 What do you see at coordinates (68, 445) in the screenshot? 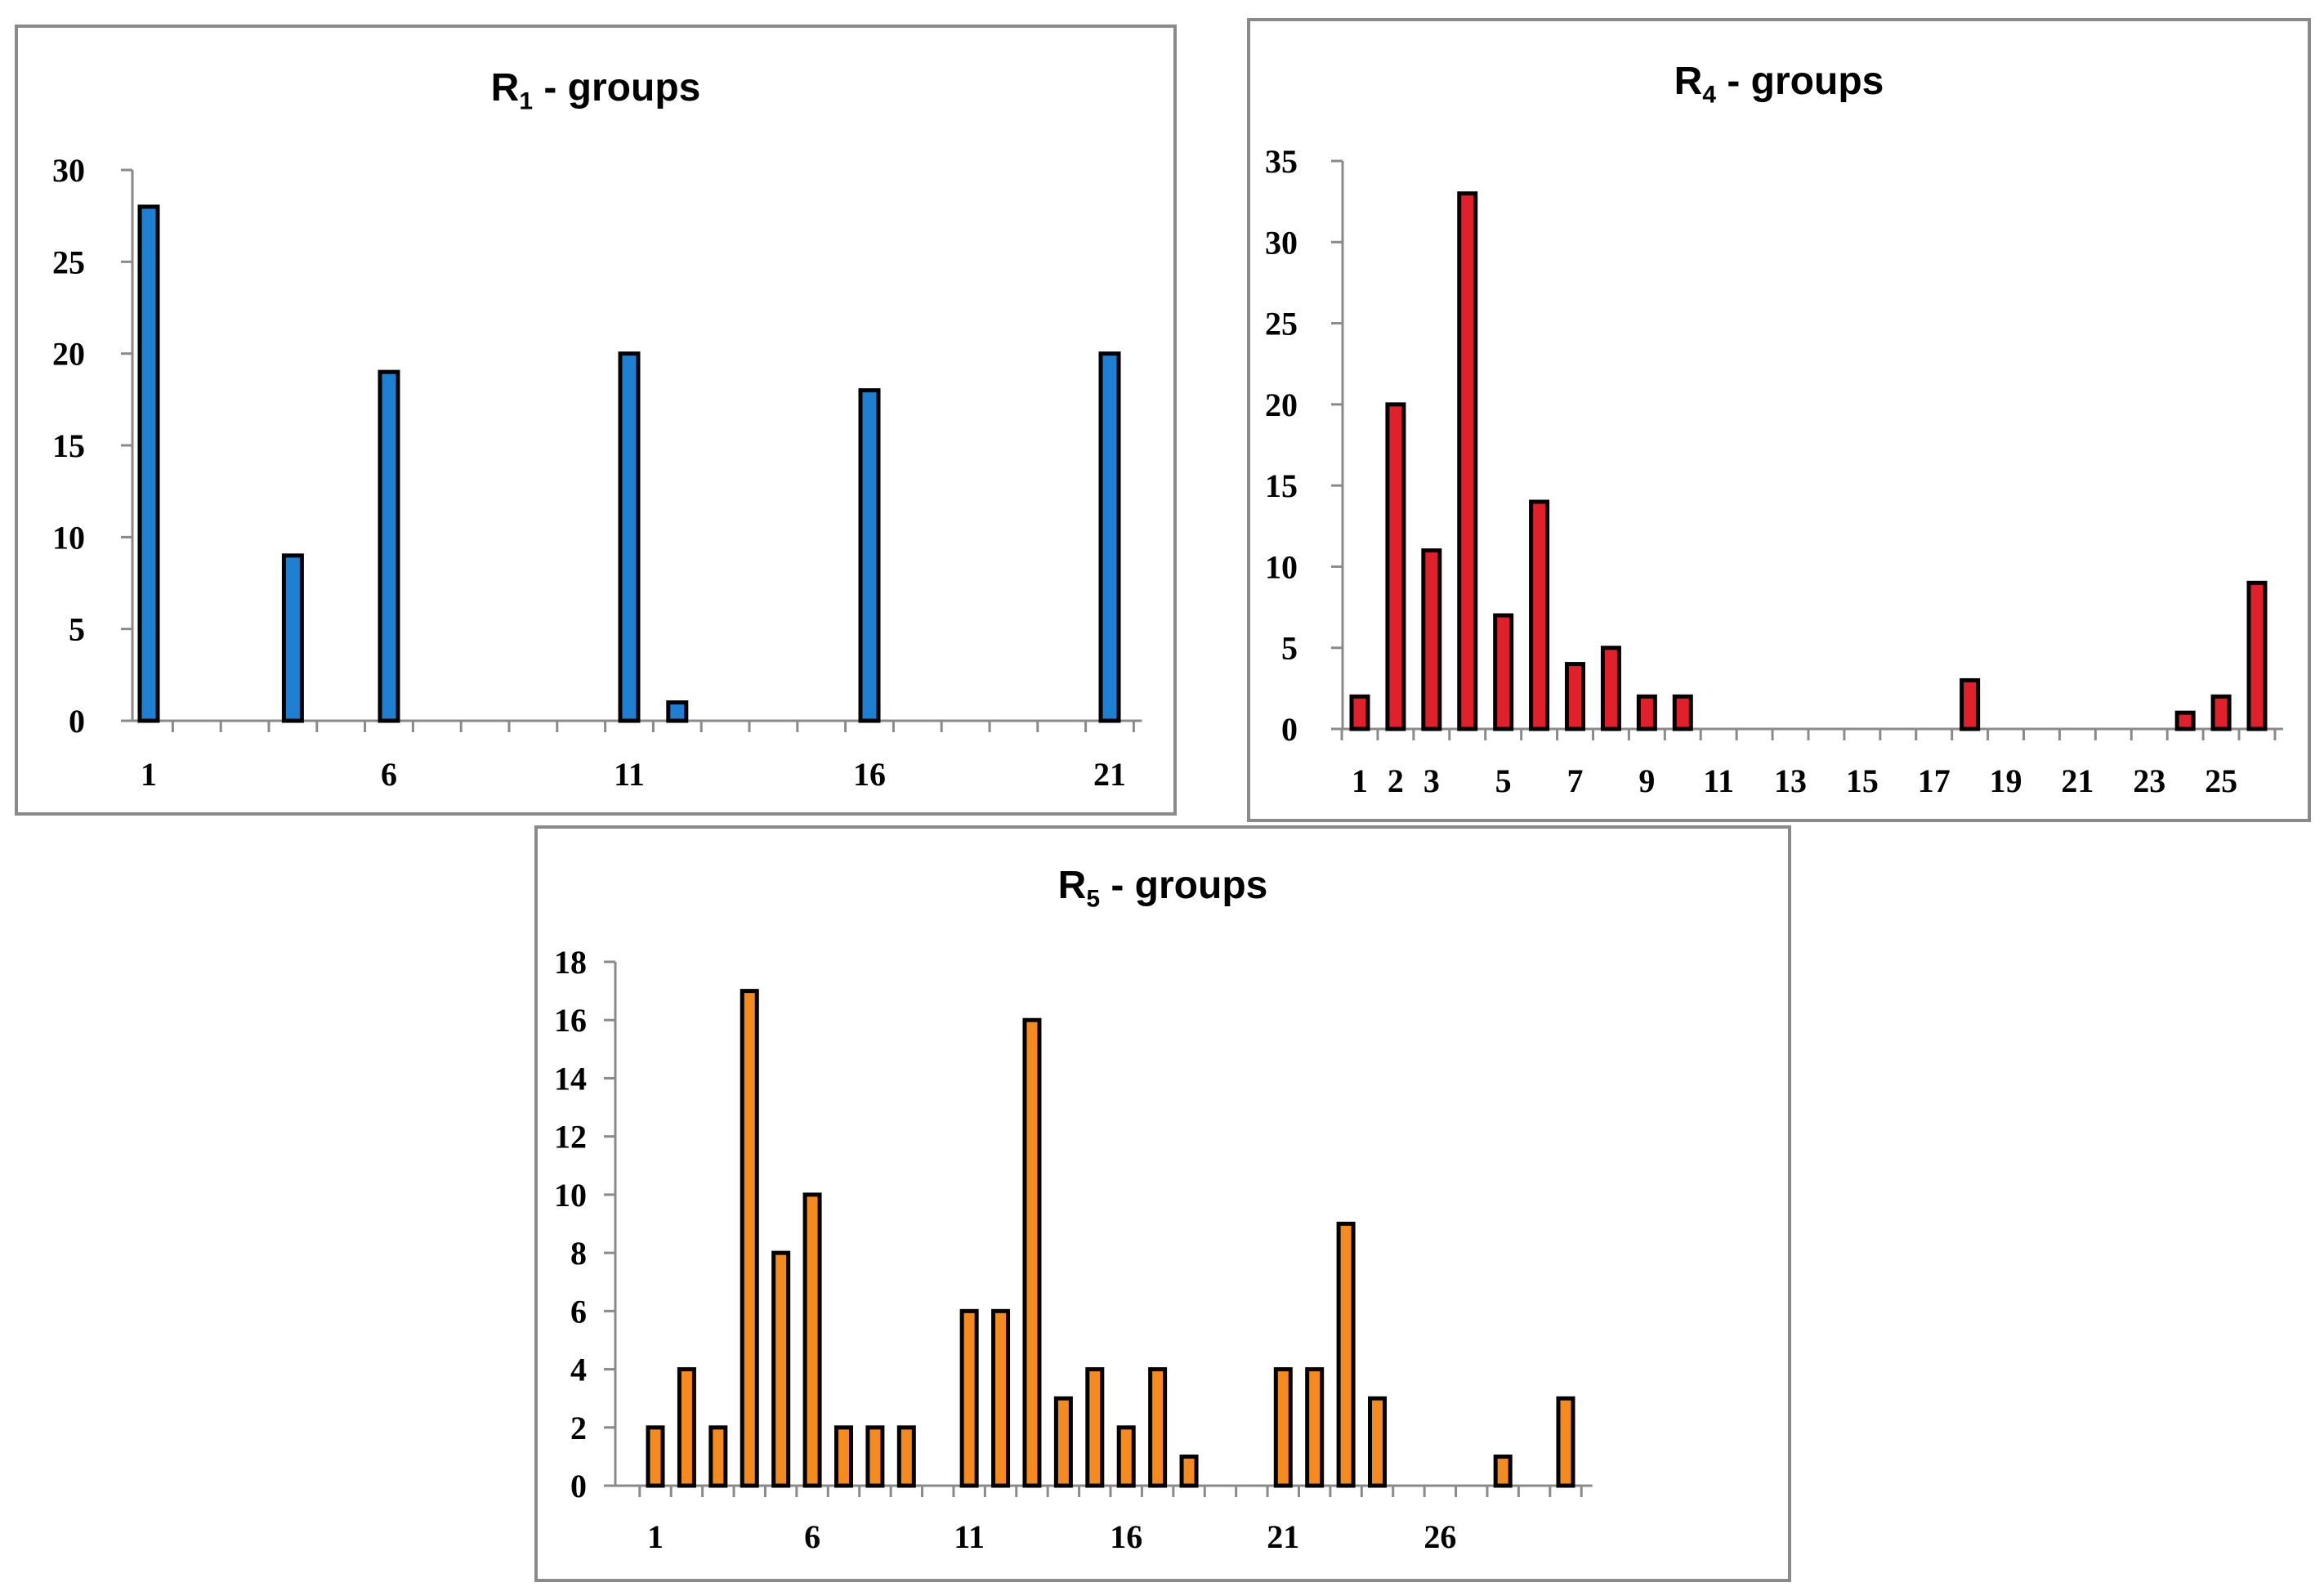
I see `y-tick-label: 15` at bounding box center [68, 445].